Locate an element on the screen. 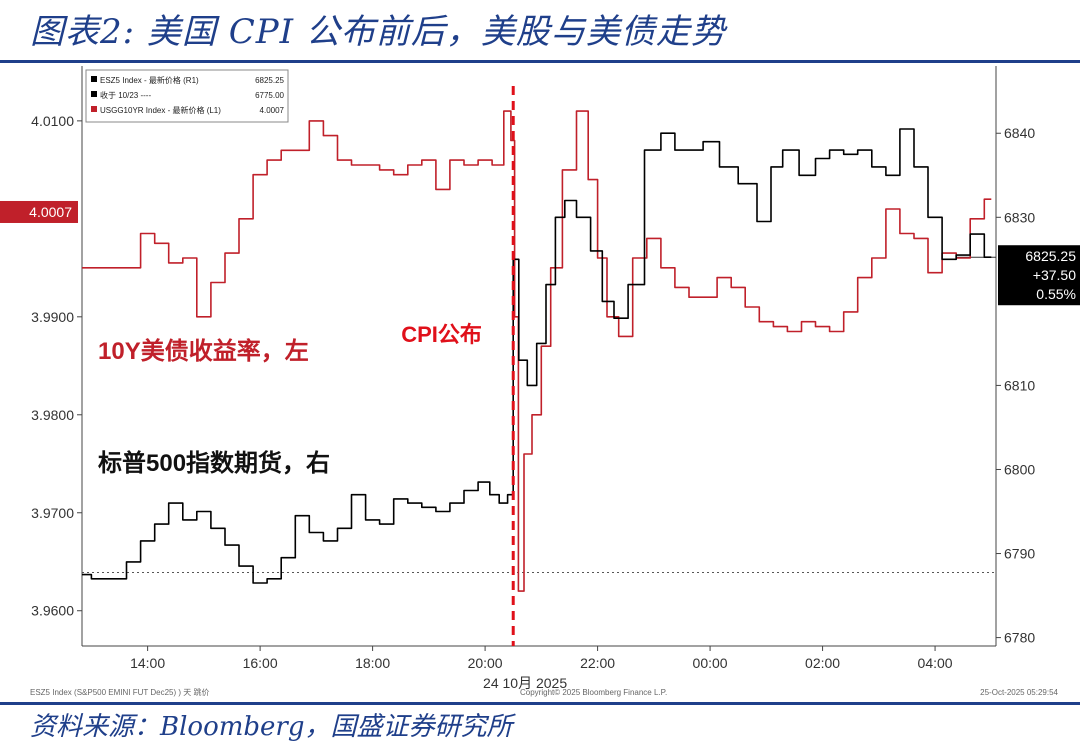  right-value-tag is located at coordinates (1039, 275).